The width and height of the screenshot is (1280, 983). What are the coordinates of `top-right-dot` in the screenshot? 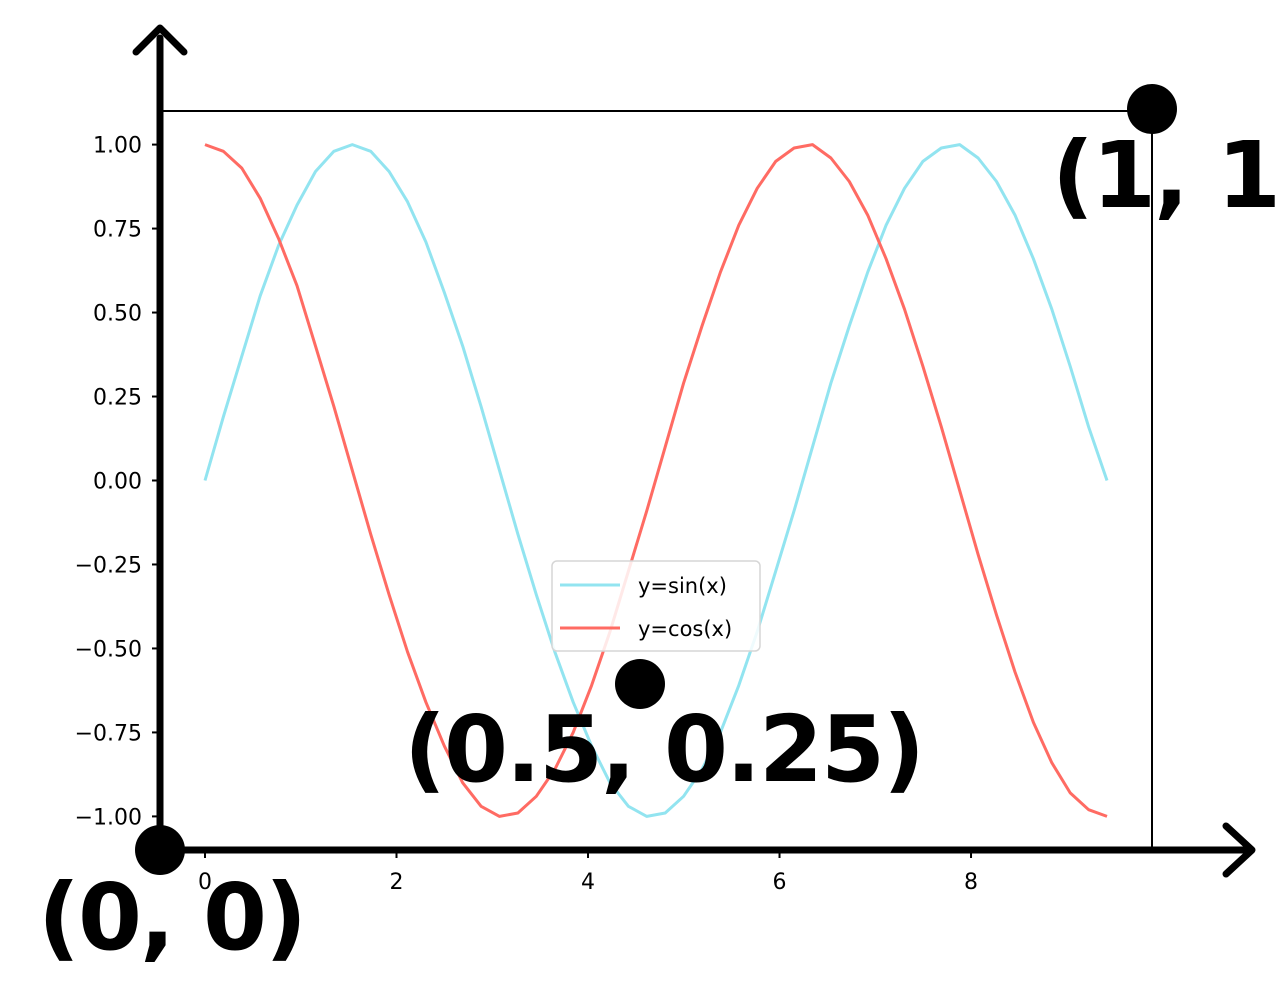 It's located at (1152, 109).